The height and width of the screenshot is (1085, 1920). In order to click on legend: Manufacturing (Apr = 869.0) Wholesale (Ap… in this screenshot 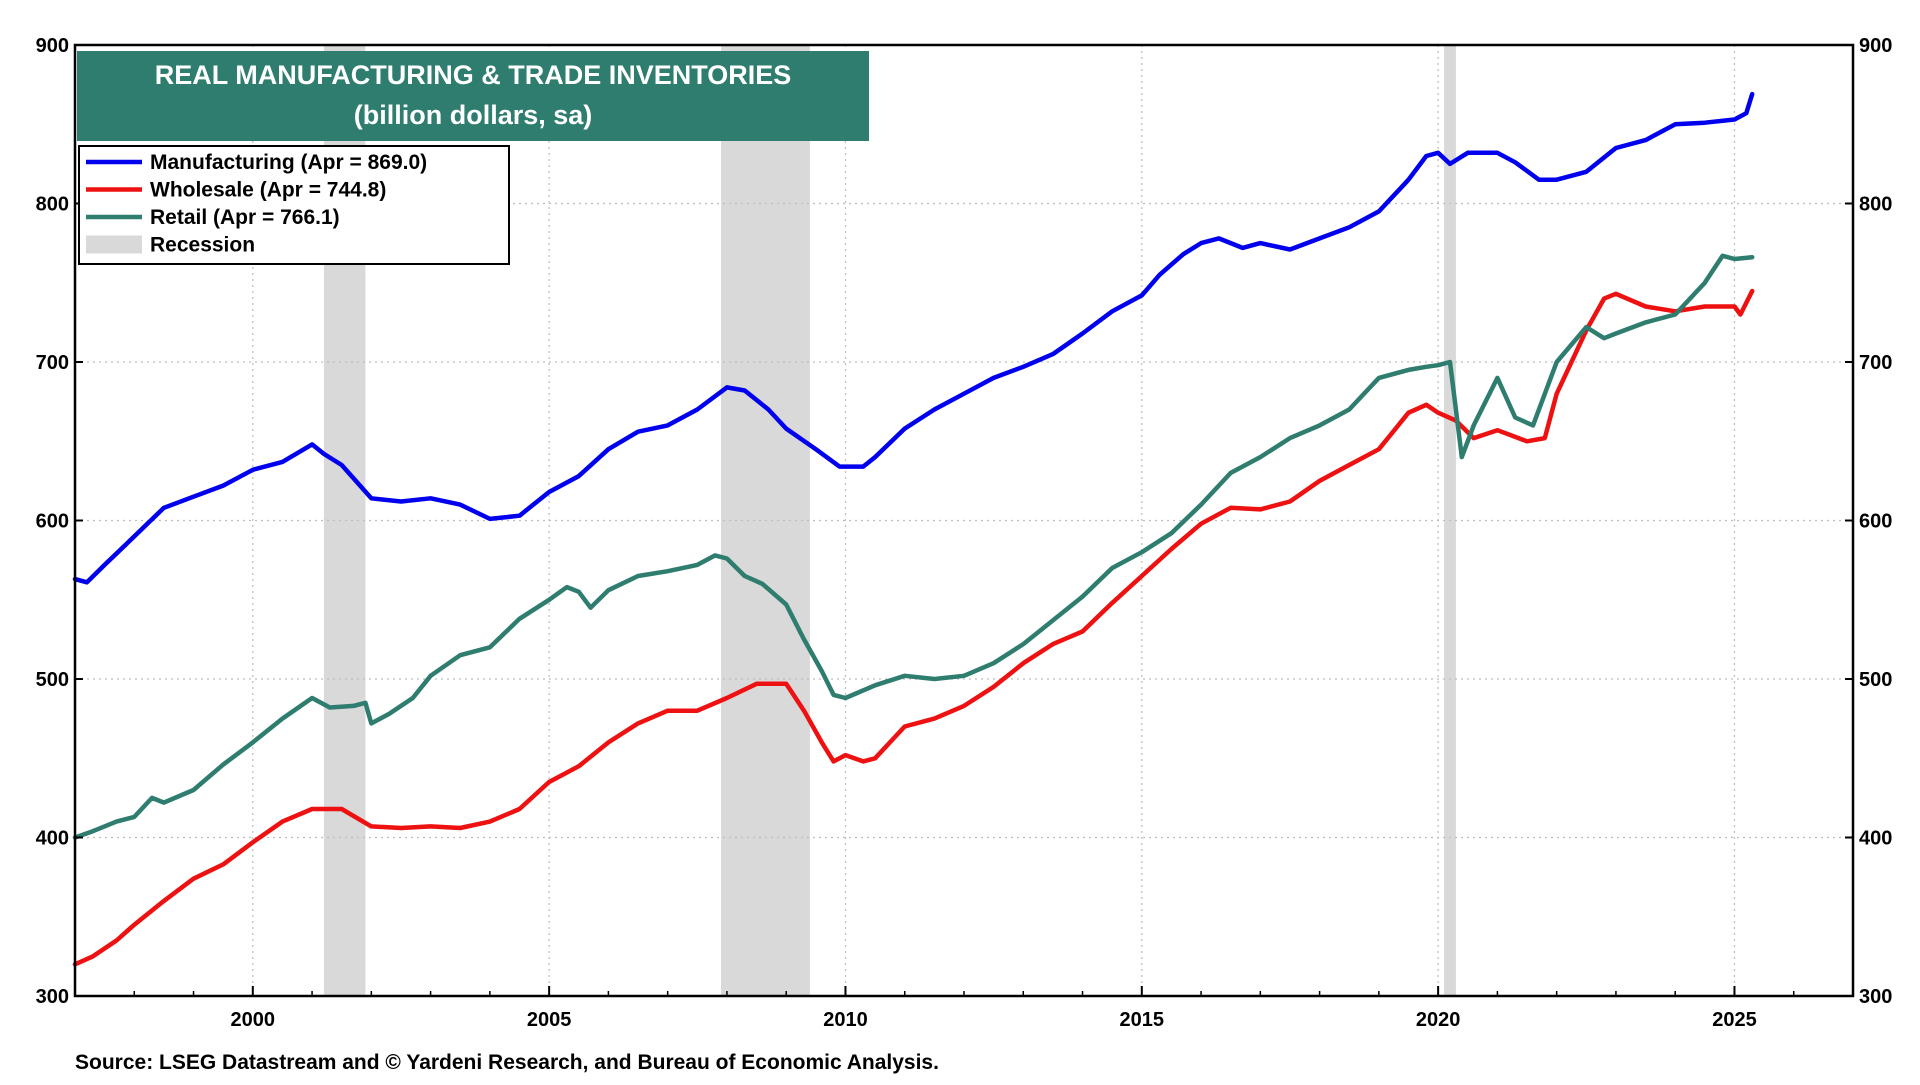, I will do `click(294, 205)`.